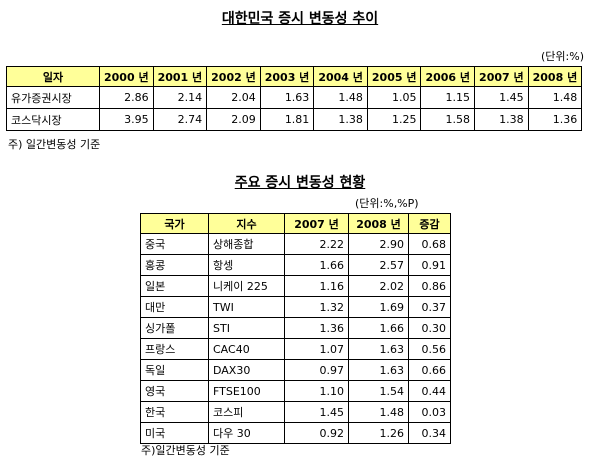 This screenshot has width=600, height=464. What do you see at coordinates (174, 244) in the screenshot?
I see `country-cell: 중국` at bounding box center [174, 244].